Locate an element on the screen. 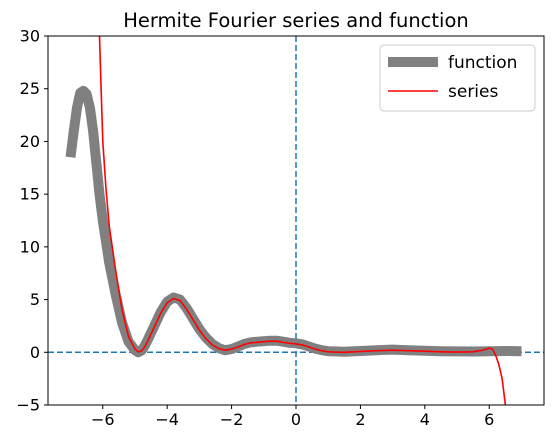 The height and width of the screenshot is (444, 554). y-tick-label: 0 is located at coordinates (35, 352).